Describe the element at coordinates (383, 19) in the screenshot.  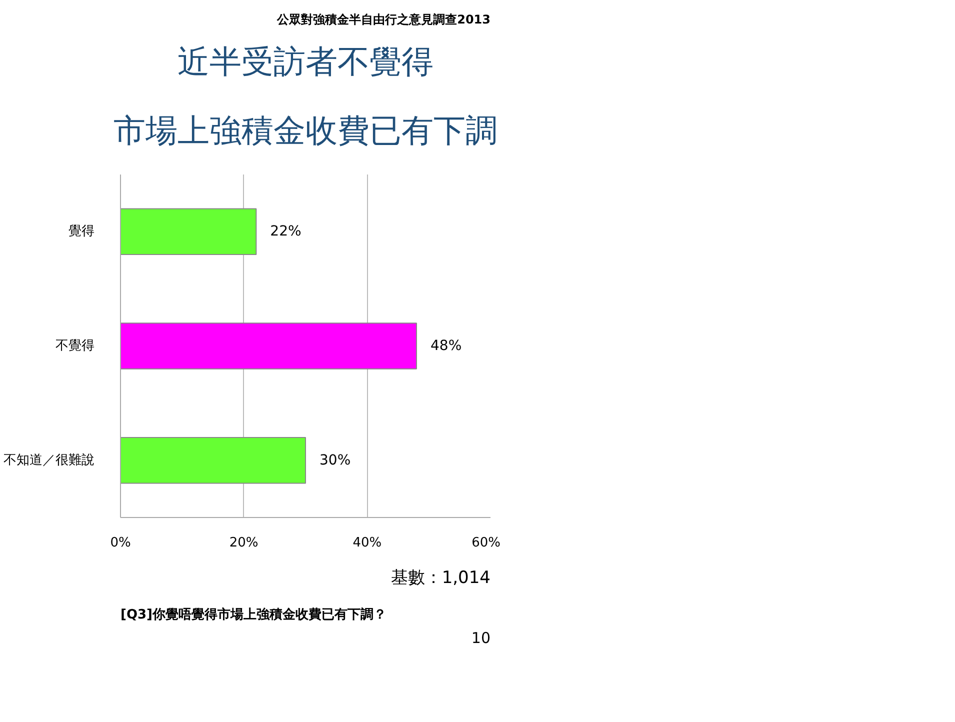
I see `text: 公眾對強積金半自由行之意見調查2013` at that location.